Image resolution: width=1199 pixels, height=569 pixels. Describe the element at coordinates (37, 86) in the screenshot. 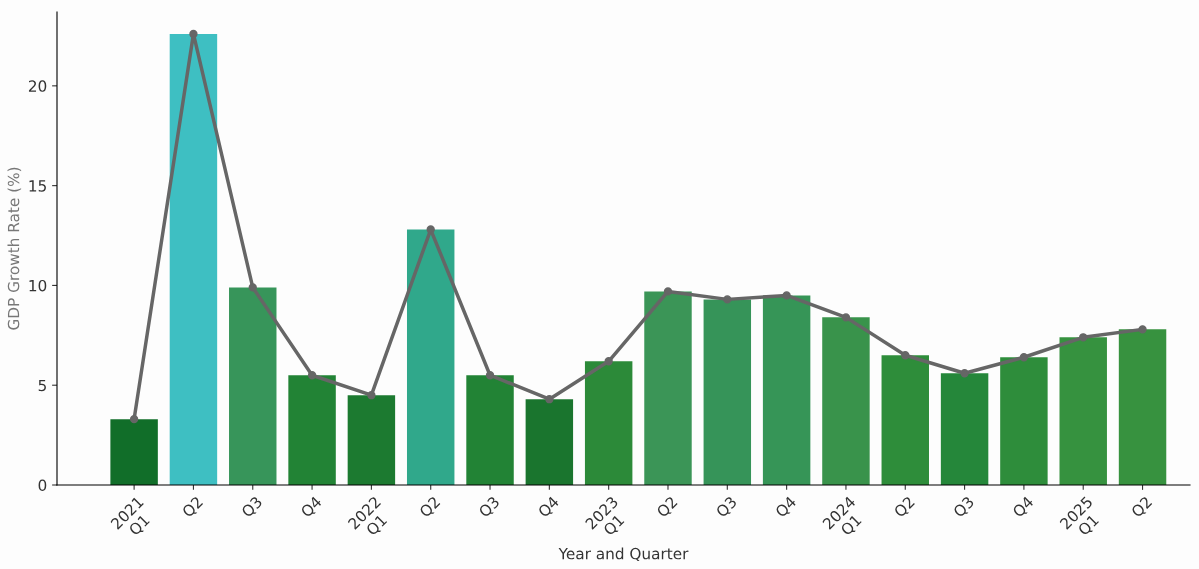

I see `y-tick-label: 20` at that location.